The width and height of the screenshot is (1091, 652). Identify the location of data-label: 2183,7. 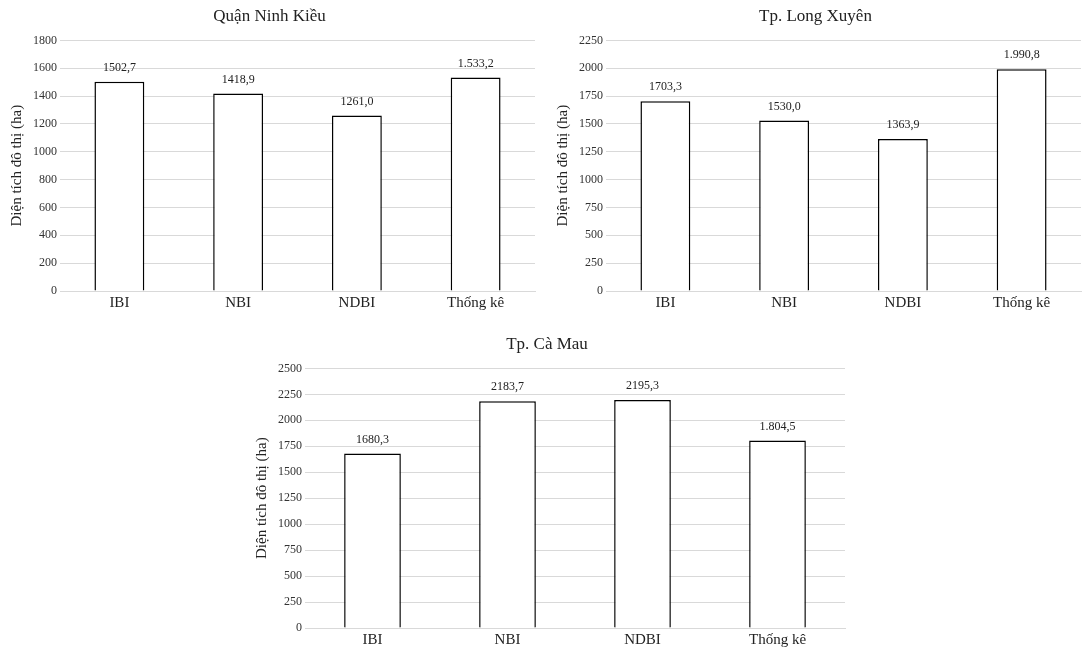
(507, 386).